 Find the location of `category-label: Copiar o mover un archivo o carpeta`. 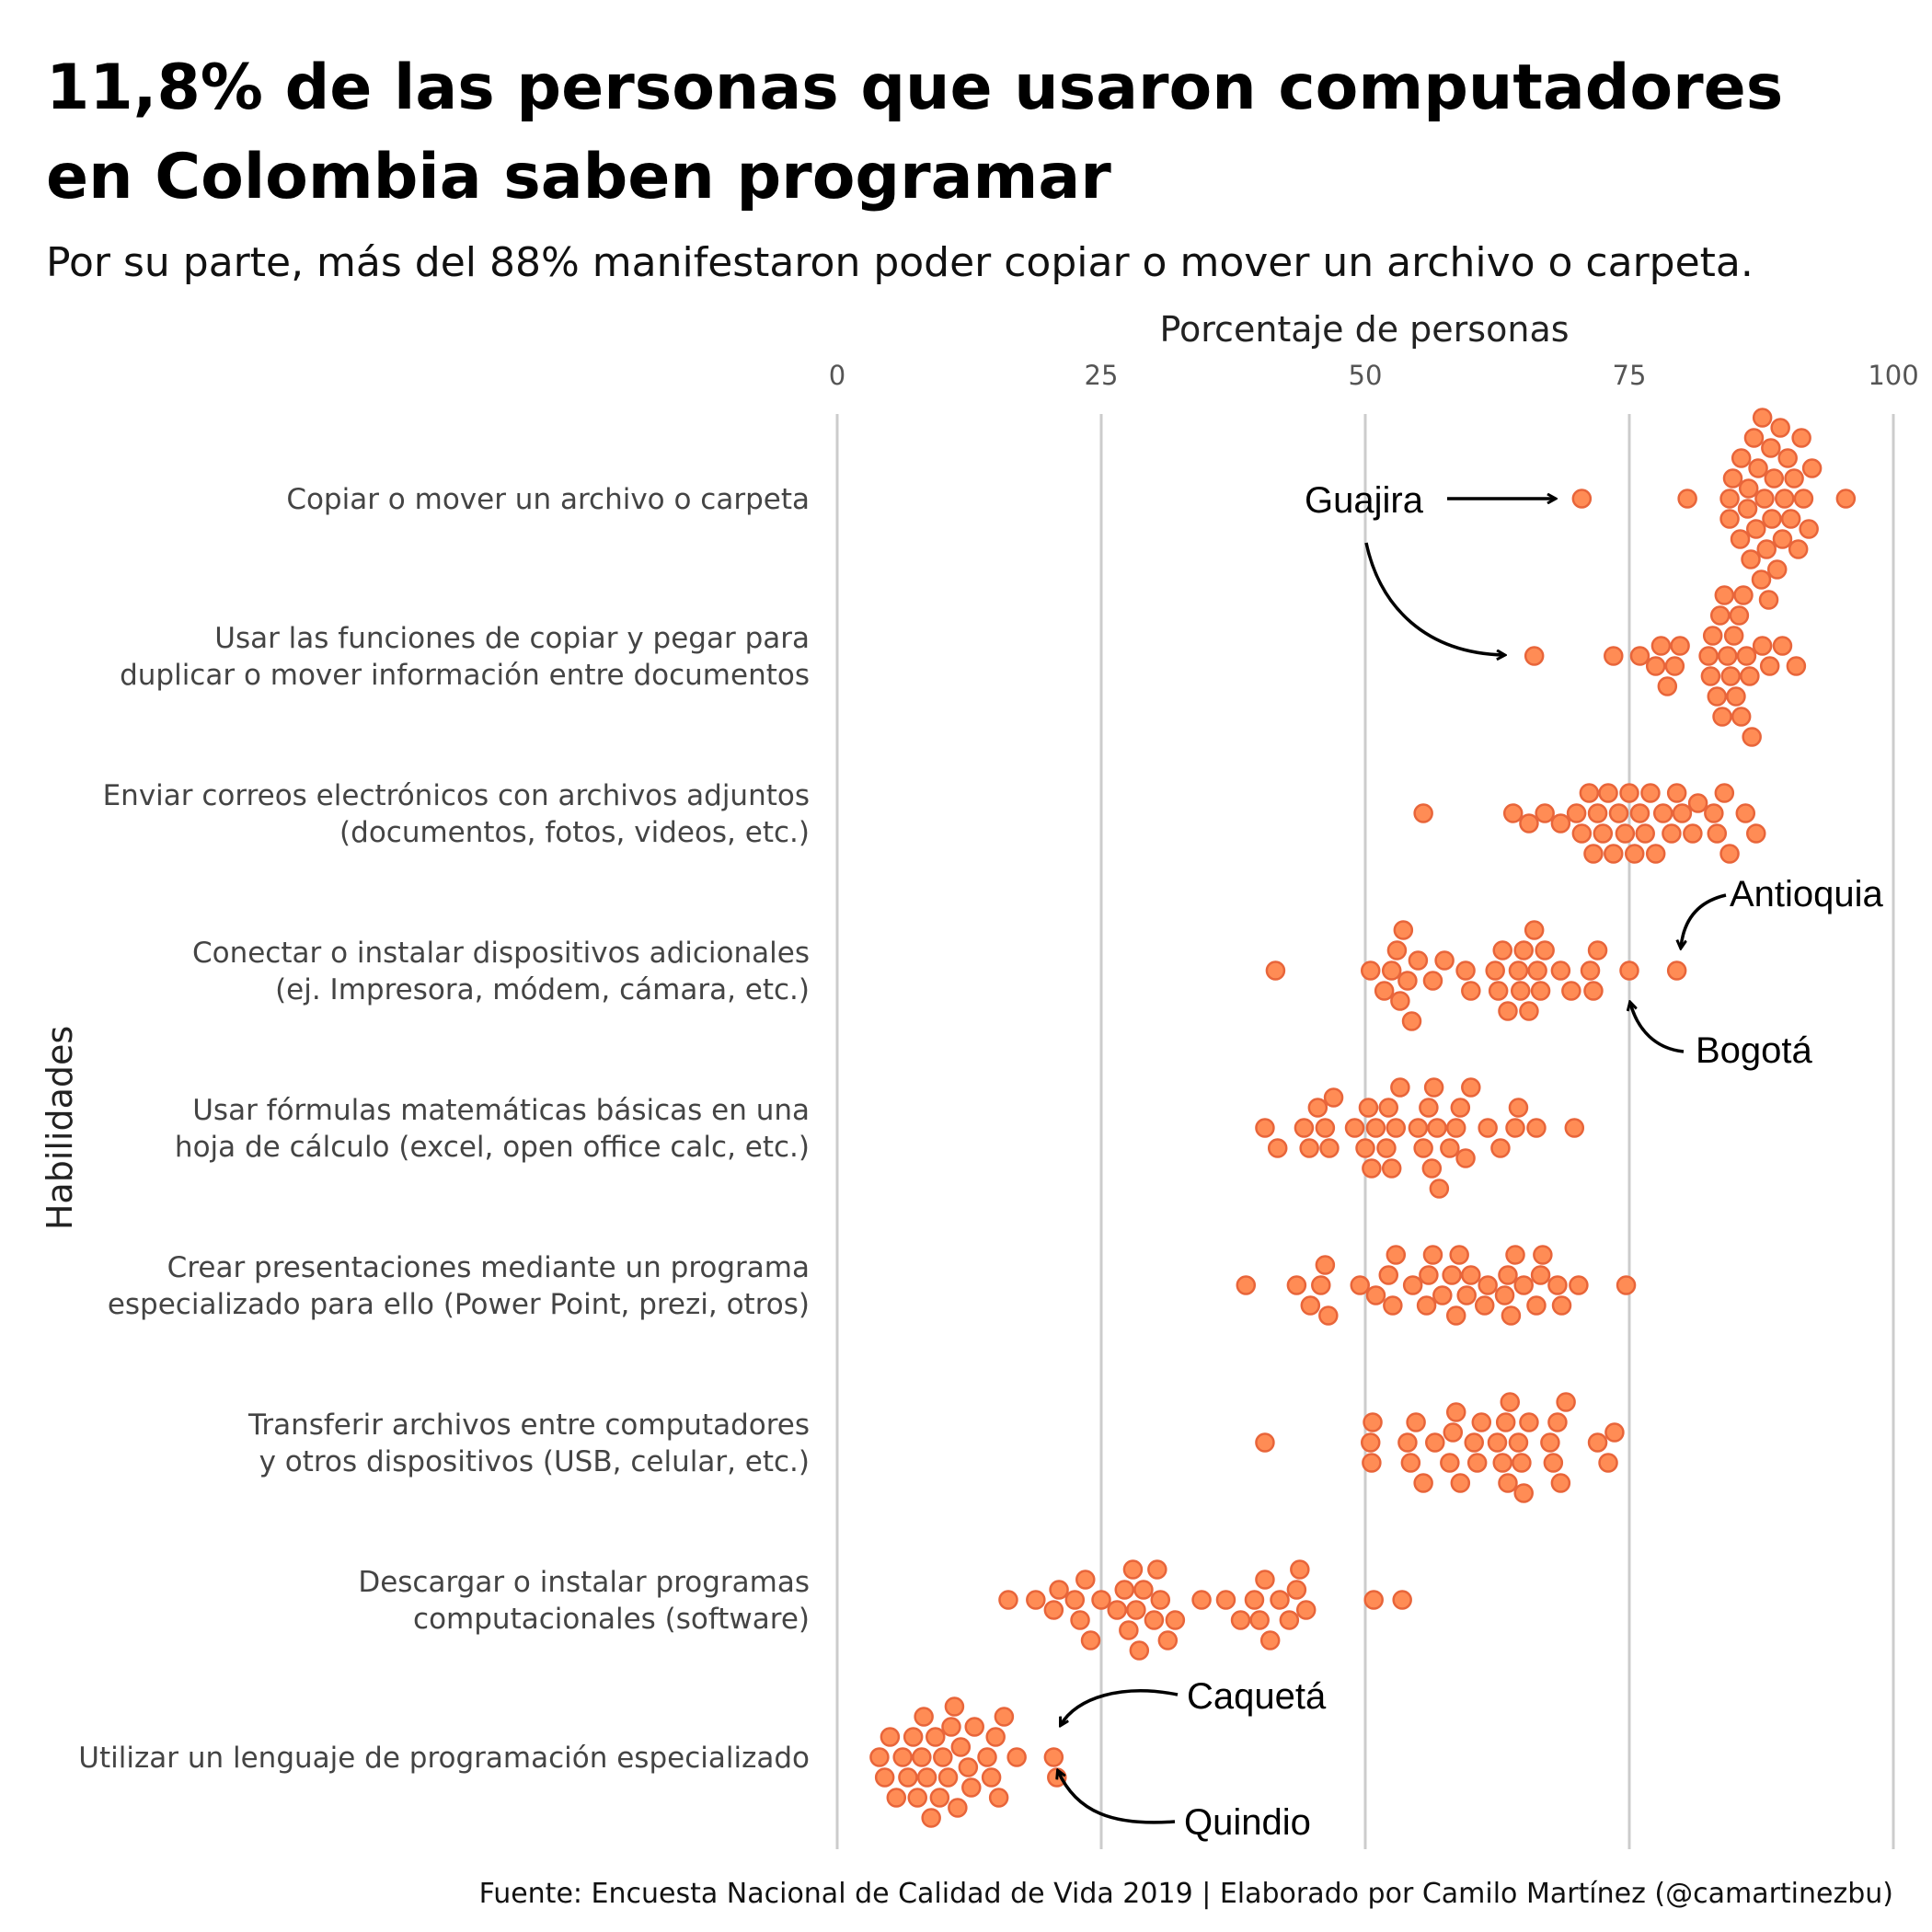

category-label: Copiar o mover un archivo o carpeta is located at coordinates (548, 499).